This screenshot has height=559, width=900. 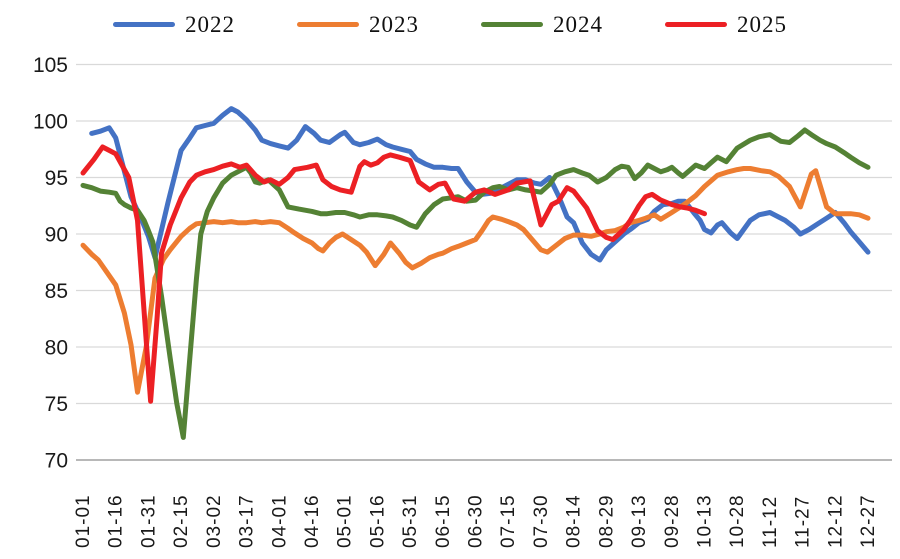 I want to click on x-axis-tick-label: 12-12, so click(x=835, y=521).